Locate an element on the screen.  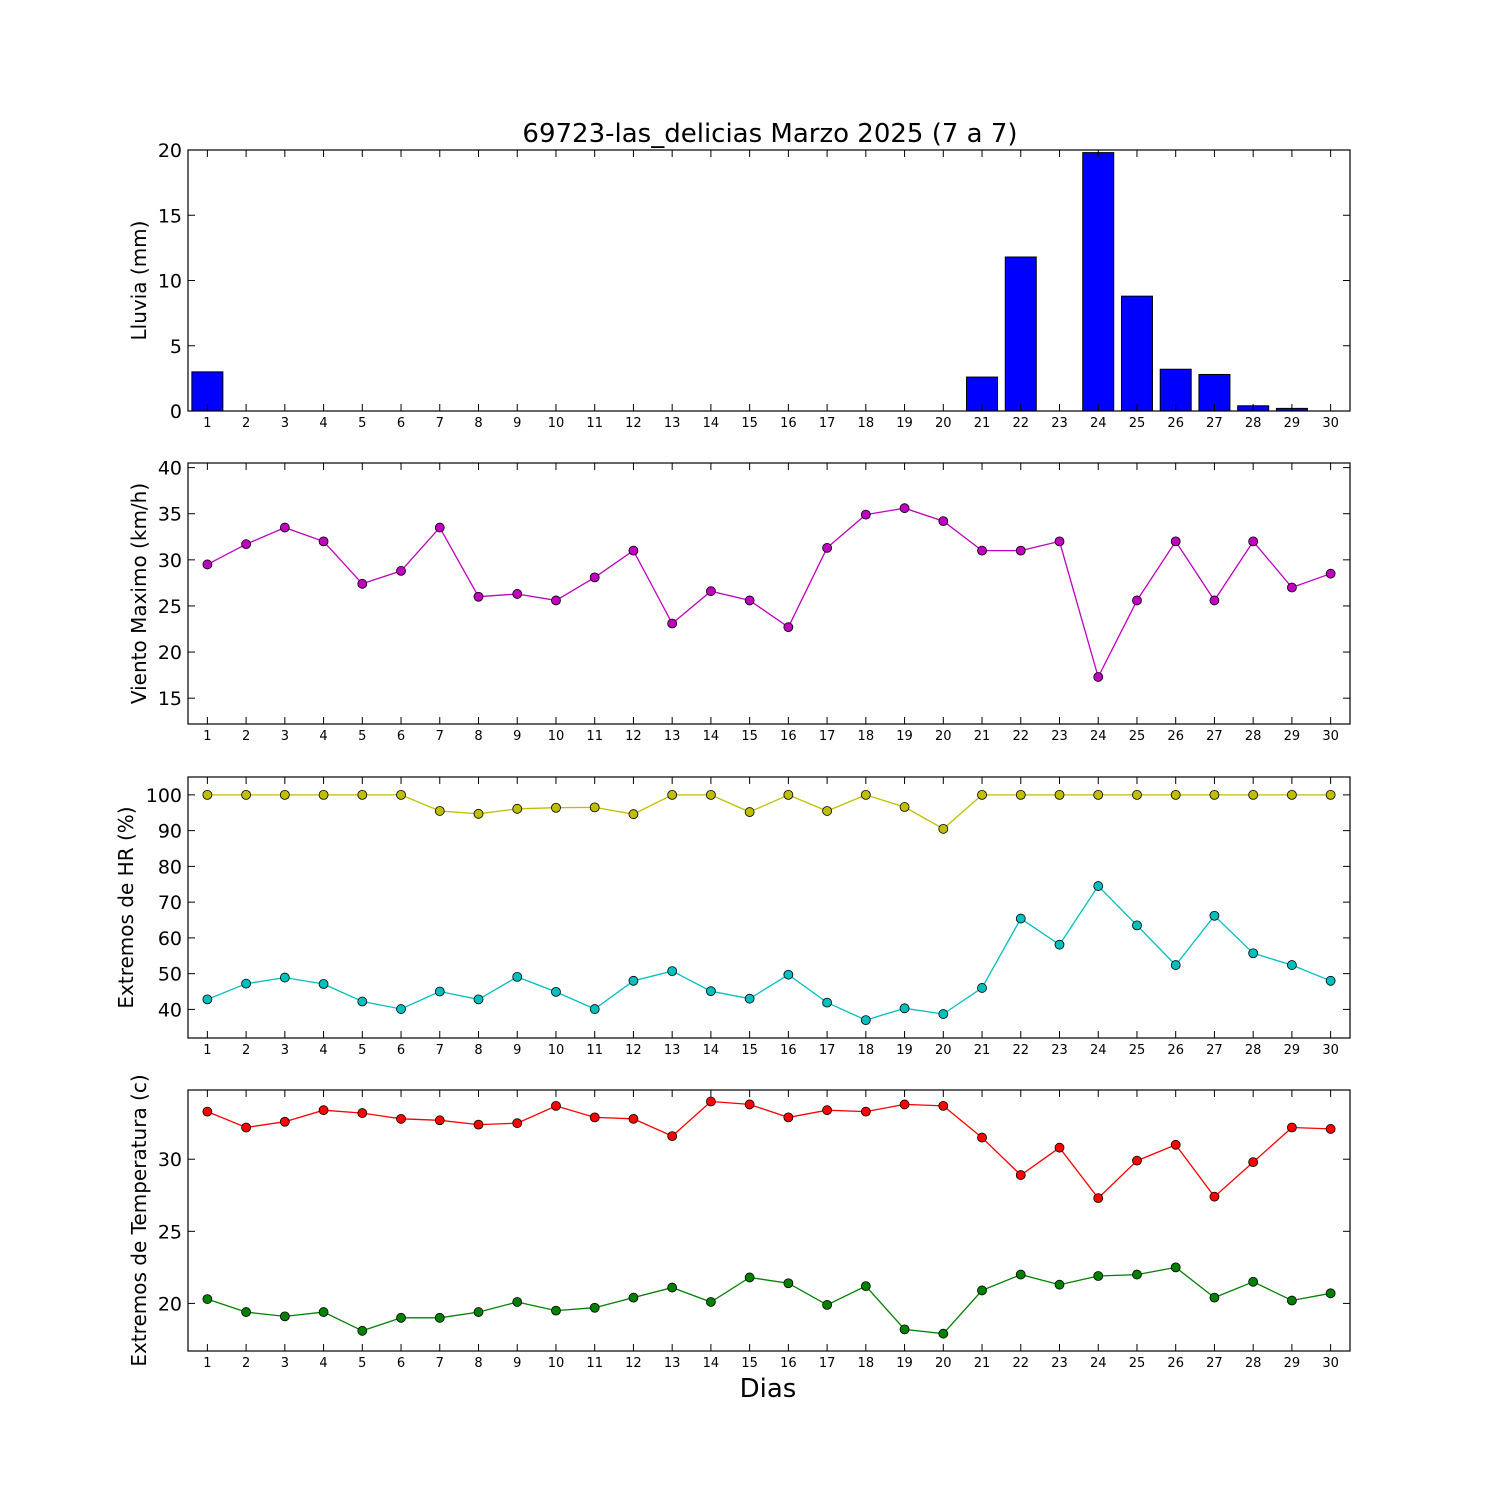
plot-frame is located at coordinates (769, 1220).